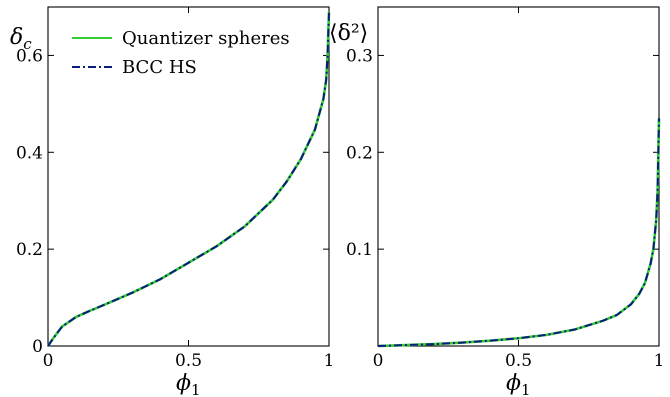 The image size is (670, 397). What do you see at coordinates (518, 361) in the screenshot?
I see `right-xtick-label: 0.5` at bounding box center [518, 361].